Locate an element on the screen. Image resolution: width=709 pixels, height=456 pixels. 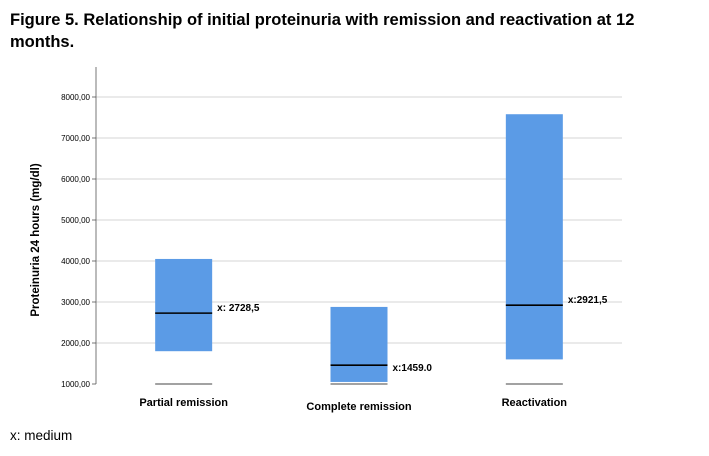
y-tick-label: 3000,00 is located at coordinates (75, 302).